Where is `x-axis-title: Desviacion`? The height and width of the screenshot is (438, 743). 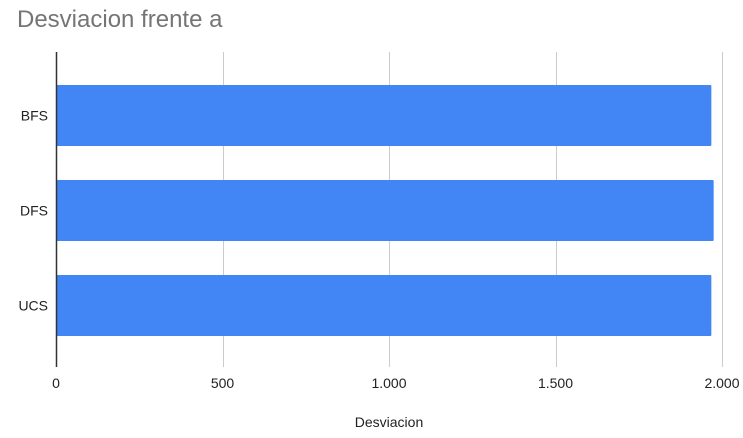 x-axis-title: Desviacion is located at coordinates (389, 422).